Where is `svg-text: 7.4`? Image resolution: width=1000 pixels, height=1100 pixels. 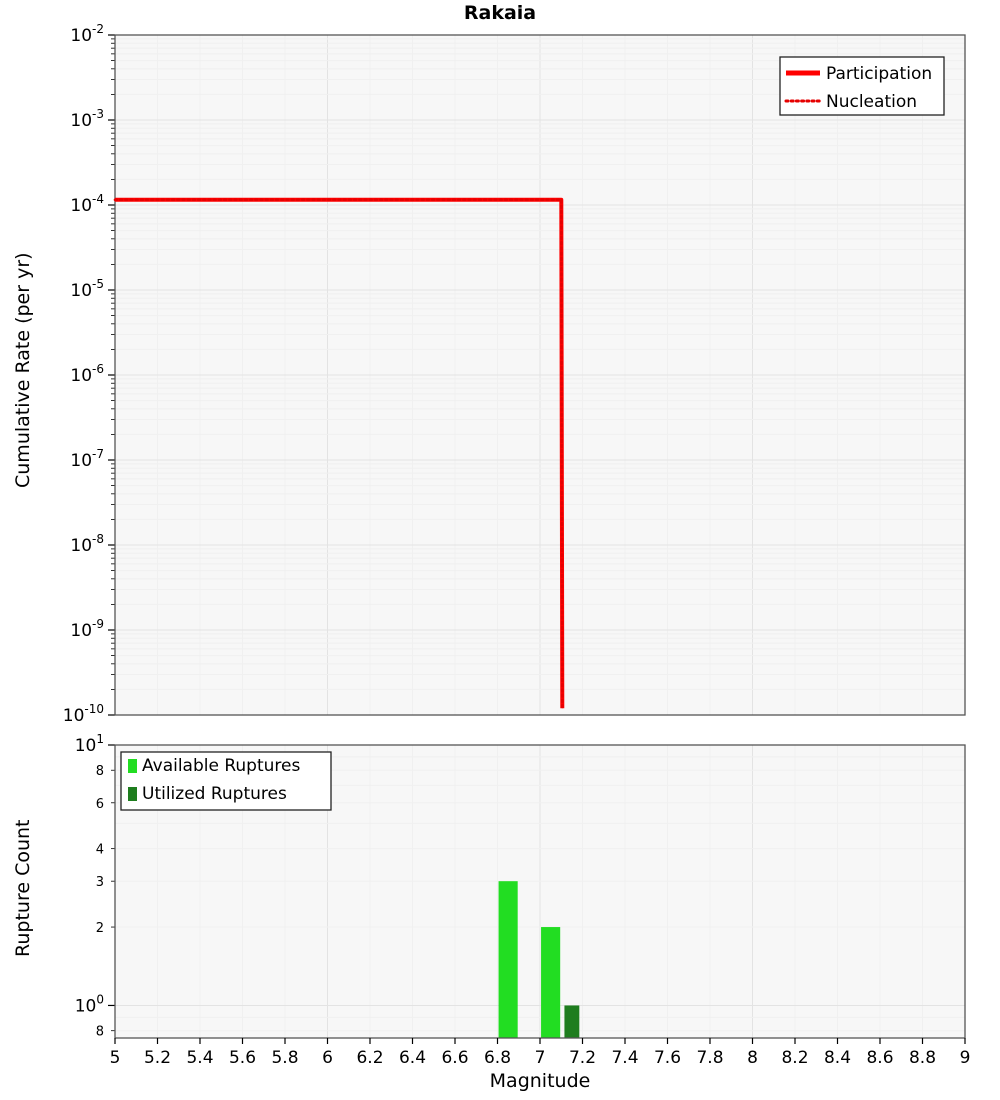 svg-text: 7.4 is located at coordinates (624, 1058).